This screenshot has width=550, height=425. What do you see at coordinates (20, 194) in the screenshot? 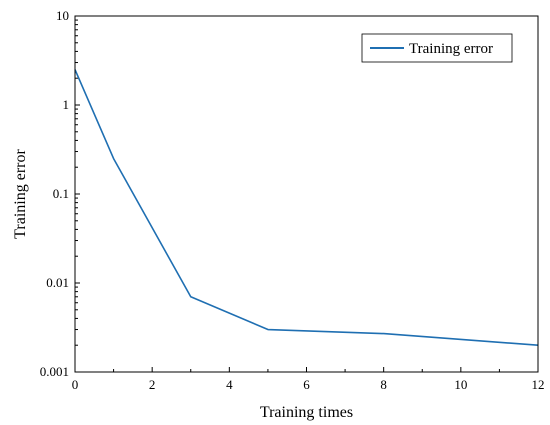
I see `y-axis-title: Training error` at bounding box center [20, 194].